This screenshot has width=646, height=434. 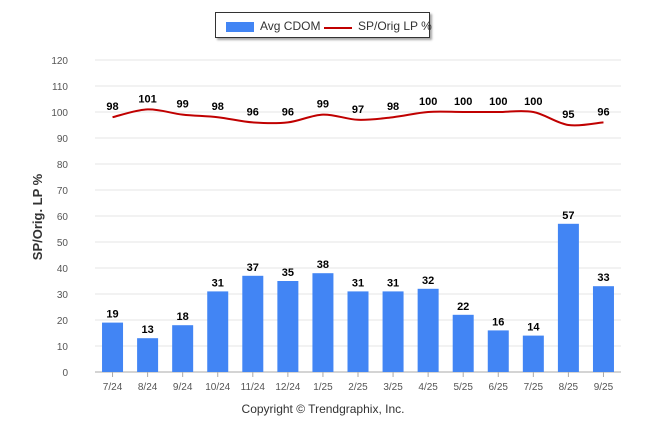 What do you see at coordinates (463, 307) in the screenshot?
I see `bar-data-label: 22` at bounding box center [463, 307].